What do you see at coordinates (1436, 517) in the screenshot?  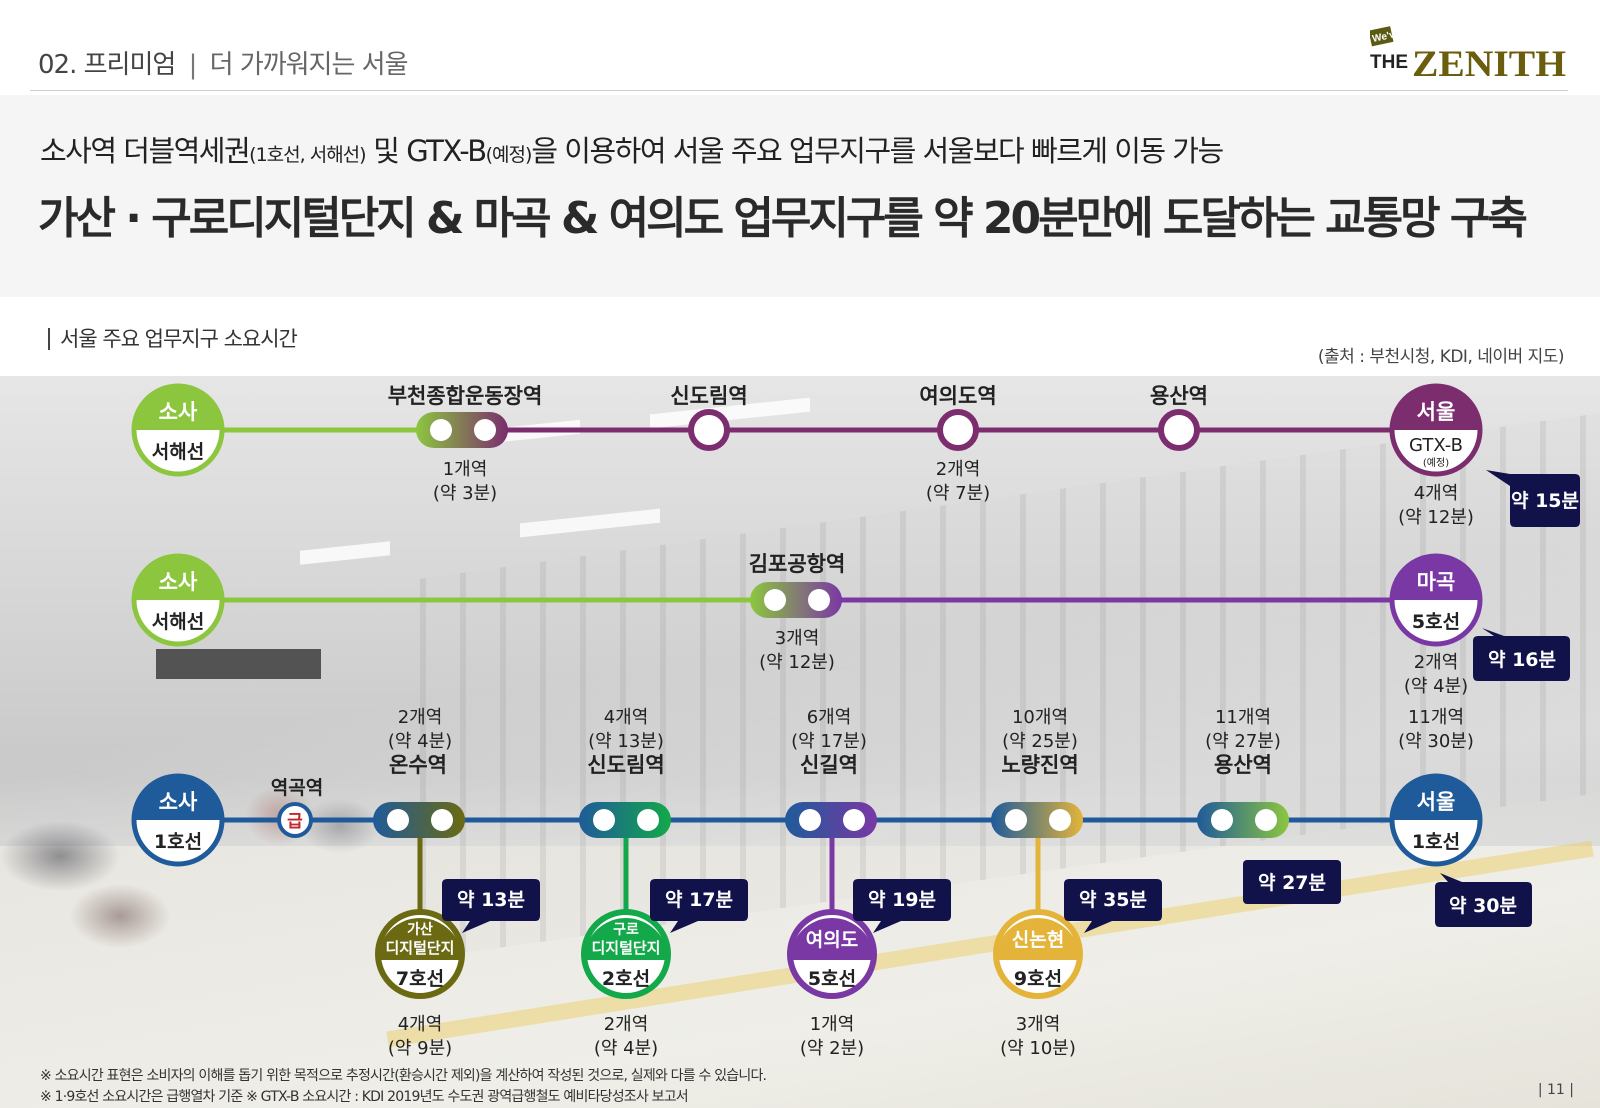 I see `dest-time: (약 12분)` at bounding box center [1436, 517].